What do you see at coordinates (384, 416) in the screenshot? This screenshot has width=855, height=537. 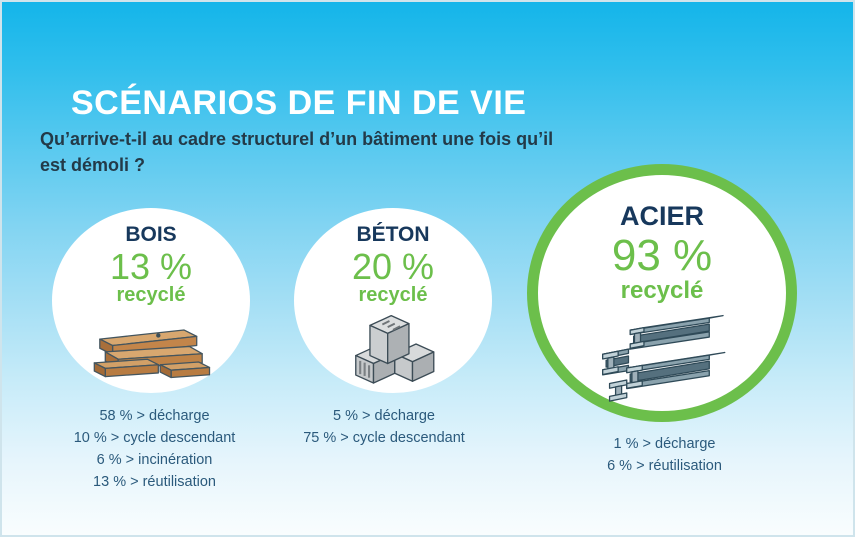 I see `stat-line: 5 % > décharge` at bounding box center [384, 416].